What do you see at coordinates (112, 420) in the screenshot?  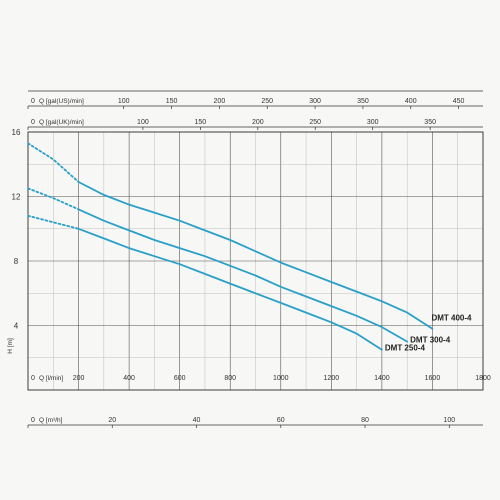 I see `x-tick-label-m3h: 20` at bounding box center [112, 420].